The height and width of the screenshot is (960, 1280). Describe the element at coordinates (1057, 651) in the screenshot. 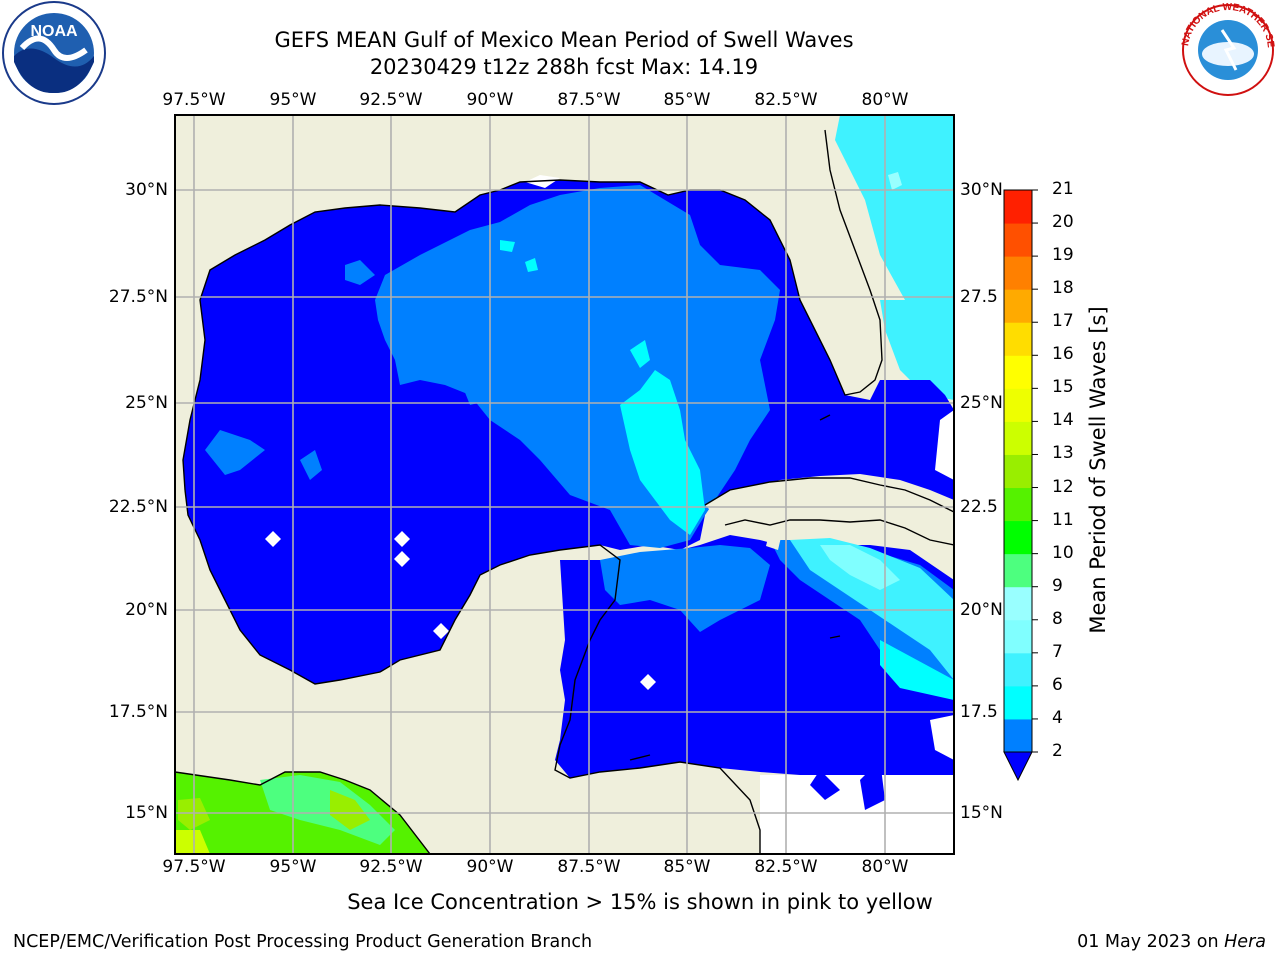

I see `colorbar-tick-label: 7` at that location.